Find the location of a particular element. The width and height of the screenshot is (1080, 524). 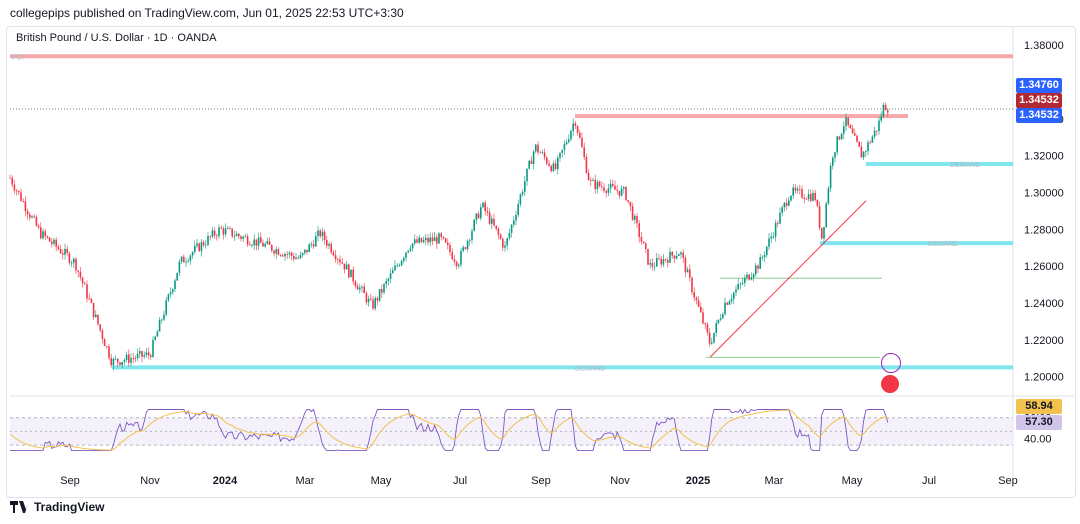

rsi-ma-line is located at coordinates (448, 430).